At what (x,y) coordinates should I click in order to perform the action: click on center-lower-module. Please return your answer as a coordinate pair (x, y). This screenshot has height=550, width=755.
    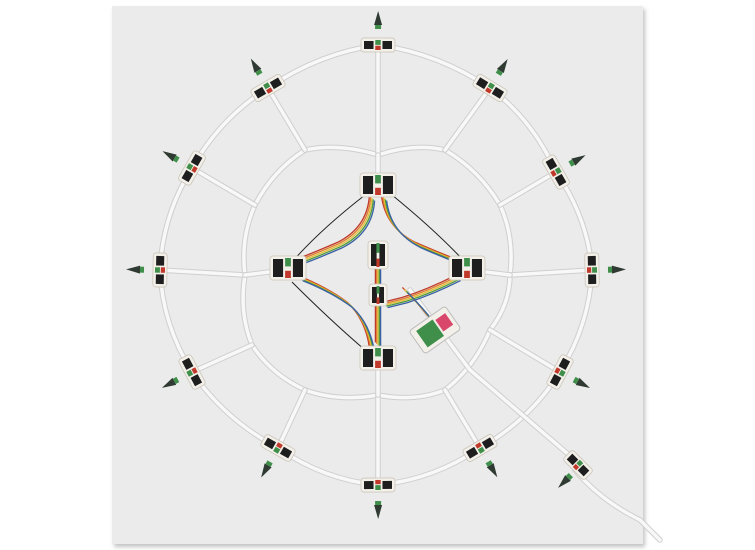
    Looking at the image, I should click on (378, 295).